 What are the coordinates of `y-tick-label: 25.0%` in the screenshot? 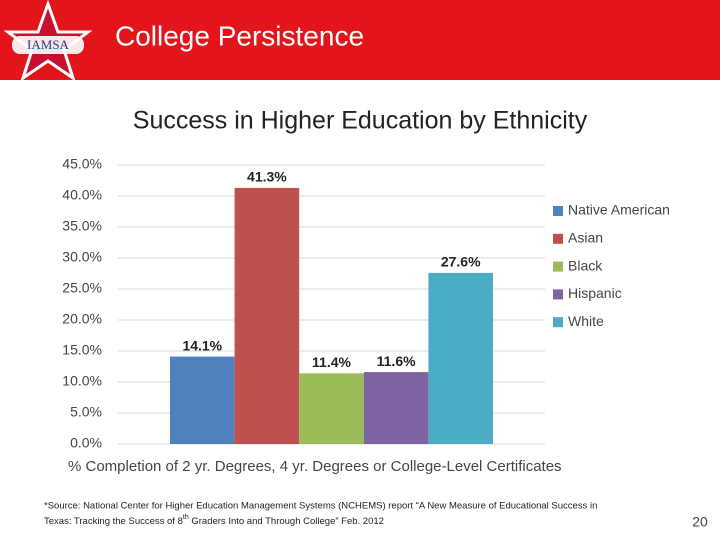 It's located at (82, 288).